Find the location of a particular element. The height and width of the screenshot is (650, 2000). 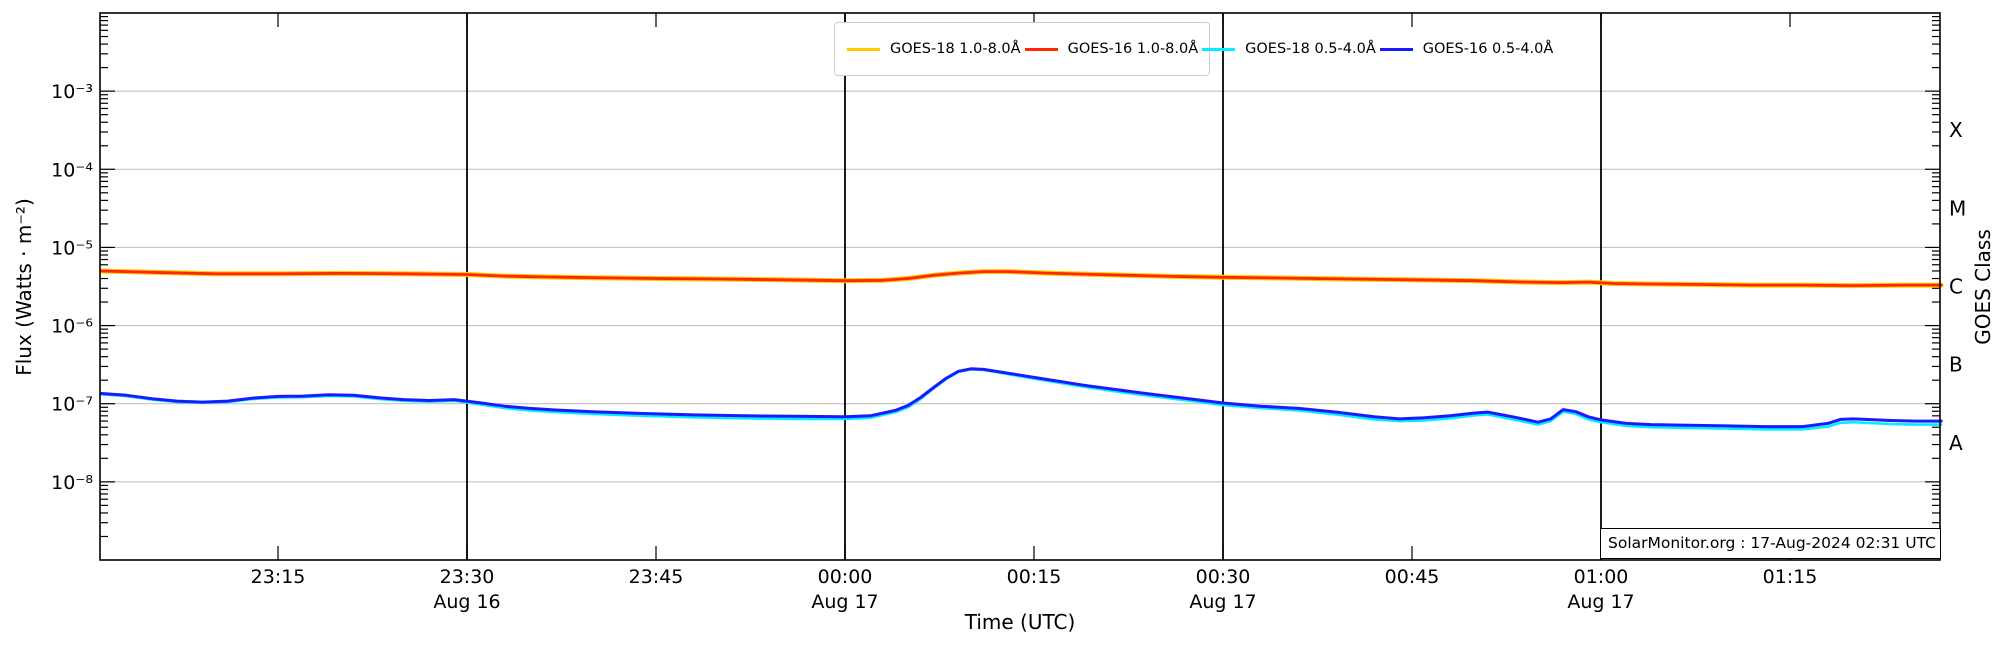

y-axis-tick-labels: 10⁻³ 10⁻⁴ 10⁻⁵ 10⁻⁶ 10⁻⁷ 10⁻⁸ is located at coordinates (72, 287).